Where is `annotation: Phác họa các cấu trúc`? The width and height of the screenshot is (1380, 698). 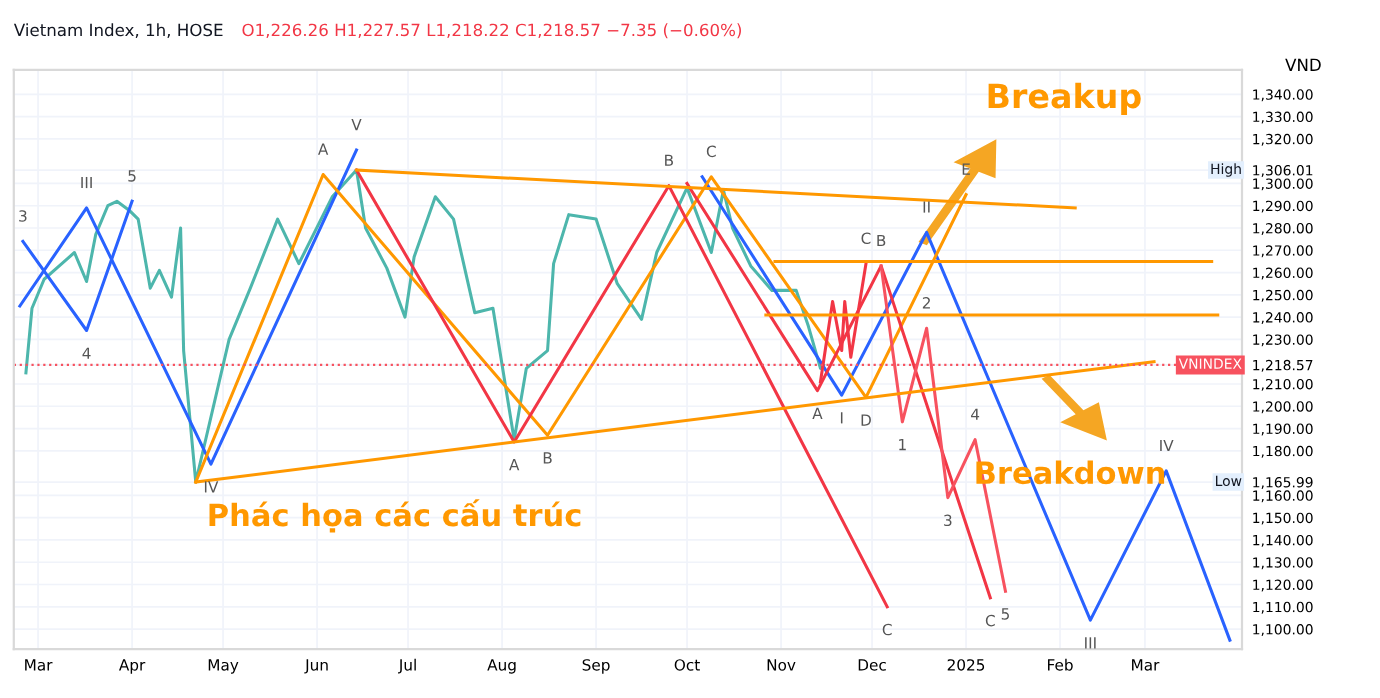
annotation: Phác họa các cấu trúc is located at coordinates (395, 516).